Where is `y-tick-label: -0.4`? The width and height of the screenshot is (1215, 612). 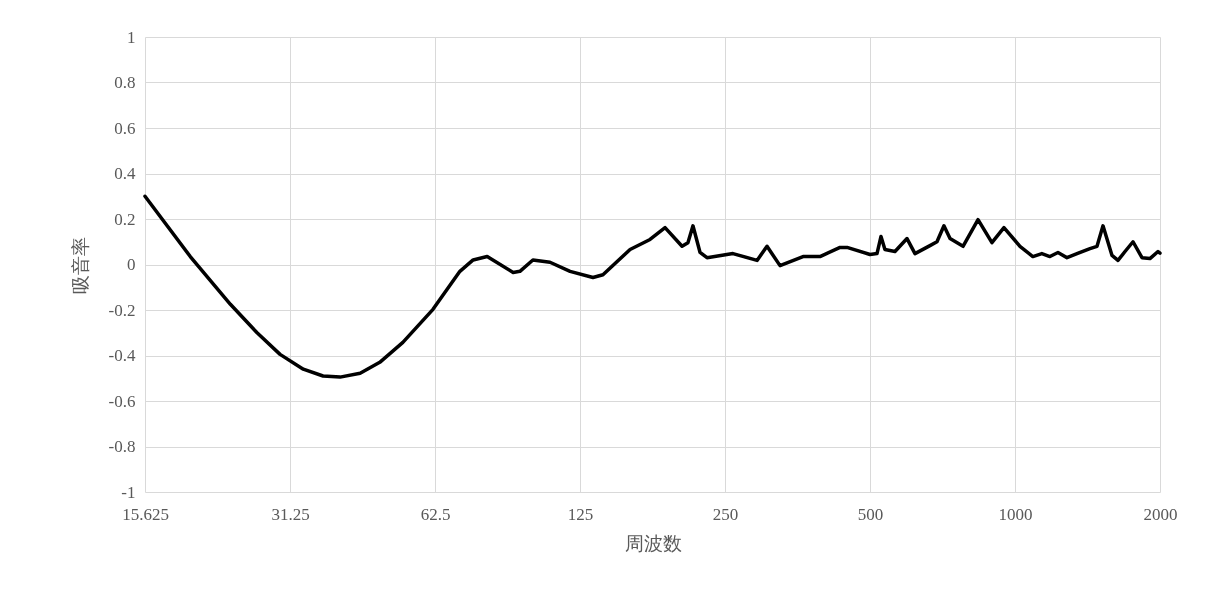
y-tick-label: -0.4 is located at coordinates (122, 355).